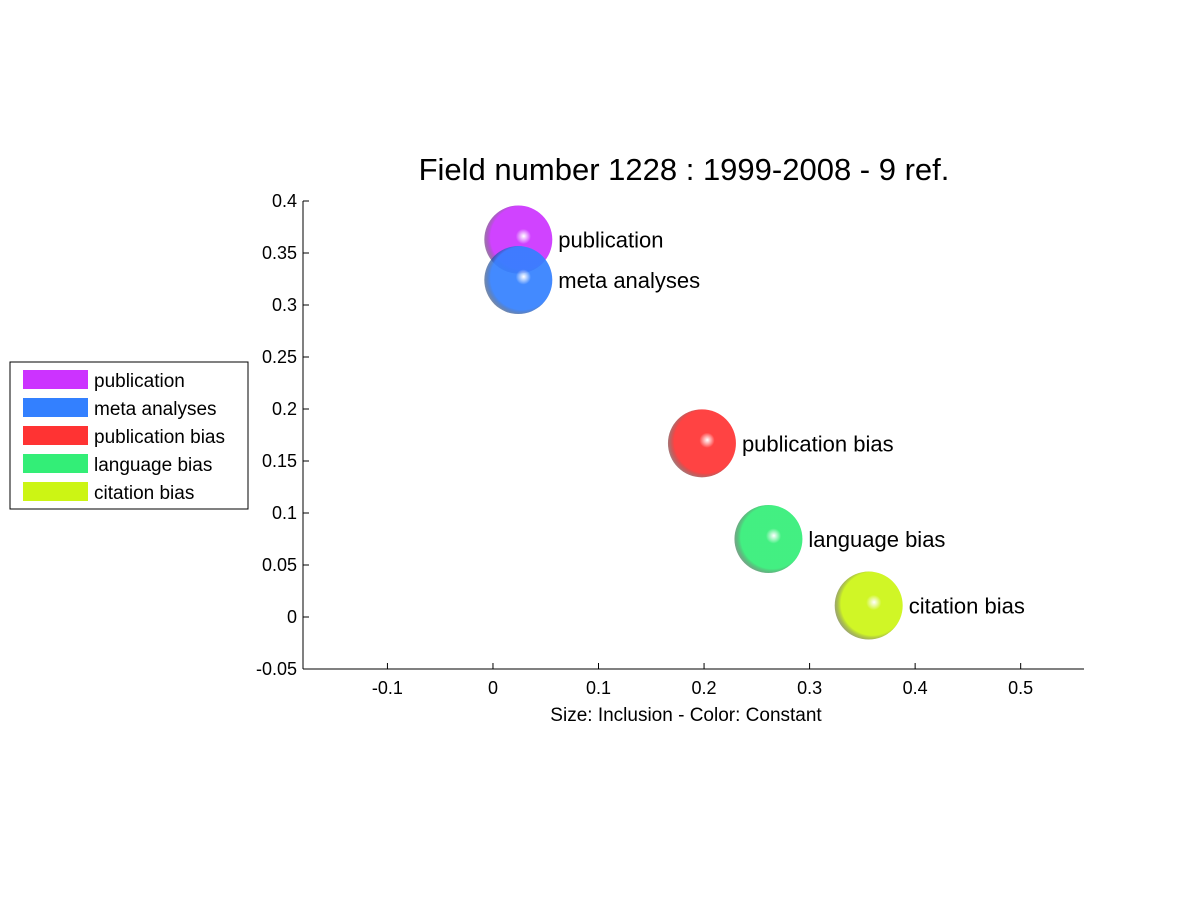 This screenshot has height=900, width=1200. Describe the element at coordinates (276, 669) in the screenshot. I see `y-tick-label: -0.05` at that location.